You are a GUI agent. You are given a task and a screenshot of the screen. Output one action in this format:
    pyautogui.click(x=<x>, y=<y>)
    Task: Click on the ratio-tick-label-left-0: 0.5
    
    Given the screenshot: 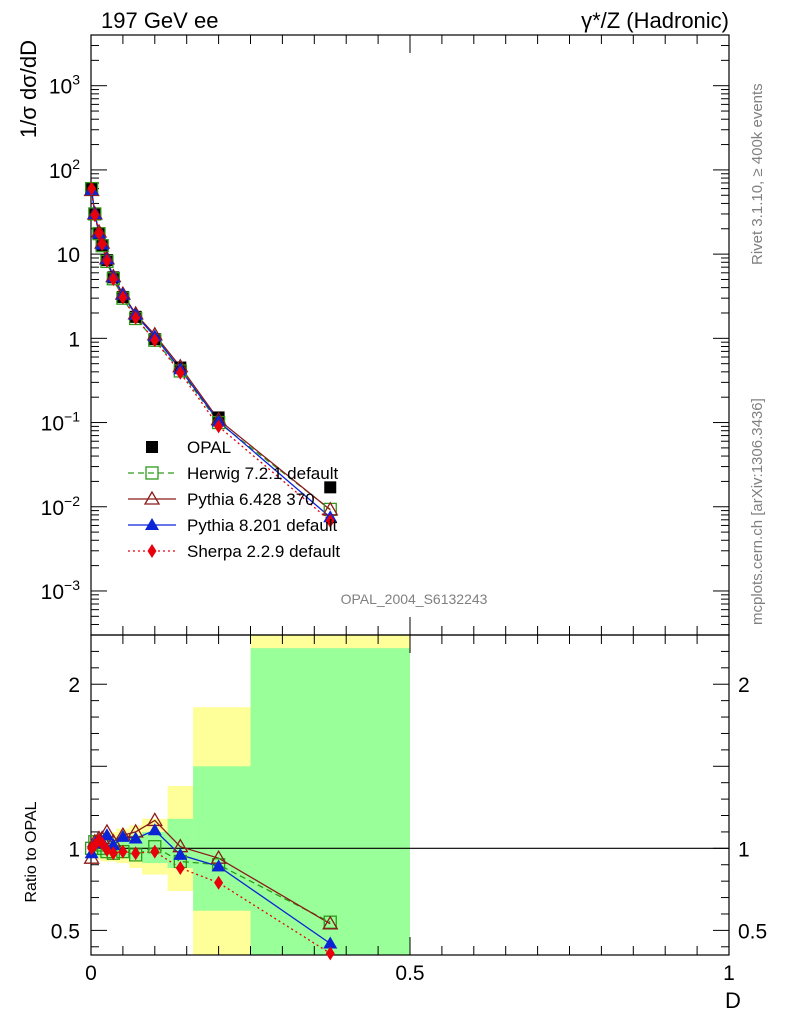 What is the action you would take?
    pyautogui.click(x=65, y=931)
    